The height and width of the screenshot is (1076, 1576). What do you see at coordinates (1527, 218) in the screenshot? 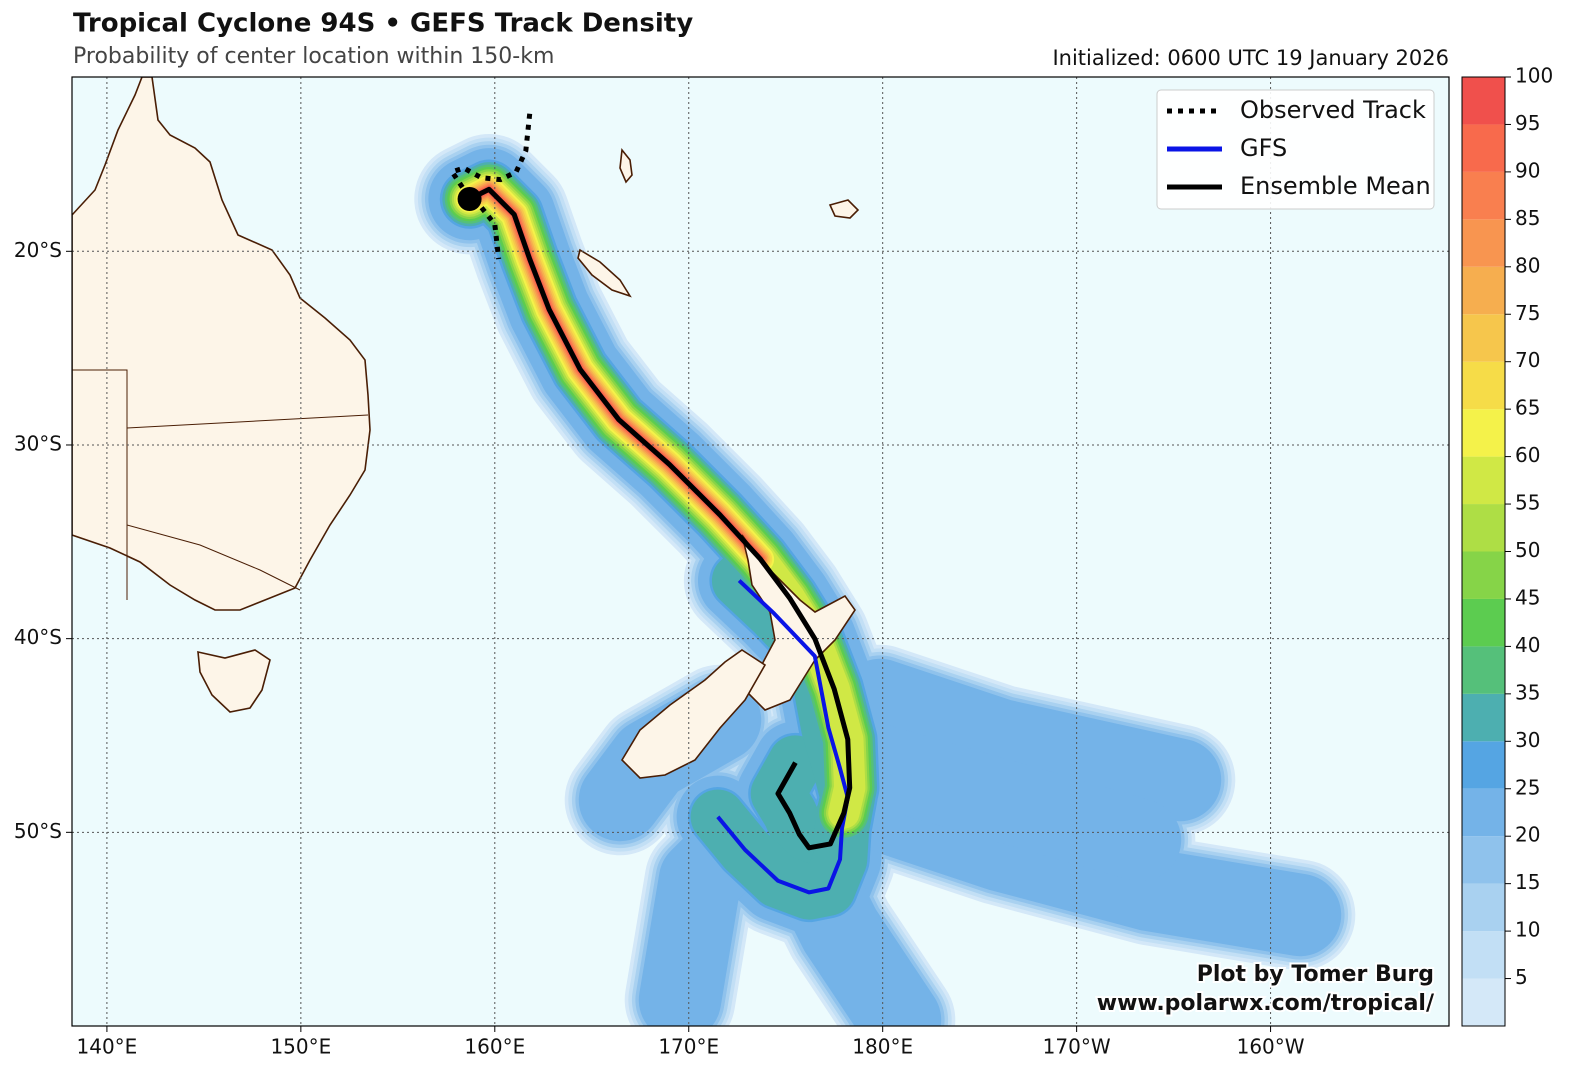
I see `colorbar-tick-label: 85` at bounding box center [1527, 218].